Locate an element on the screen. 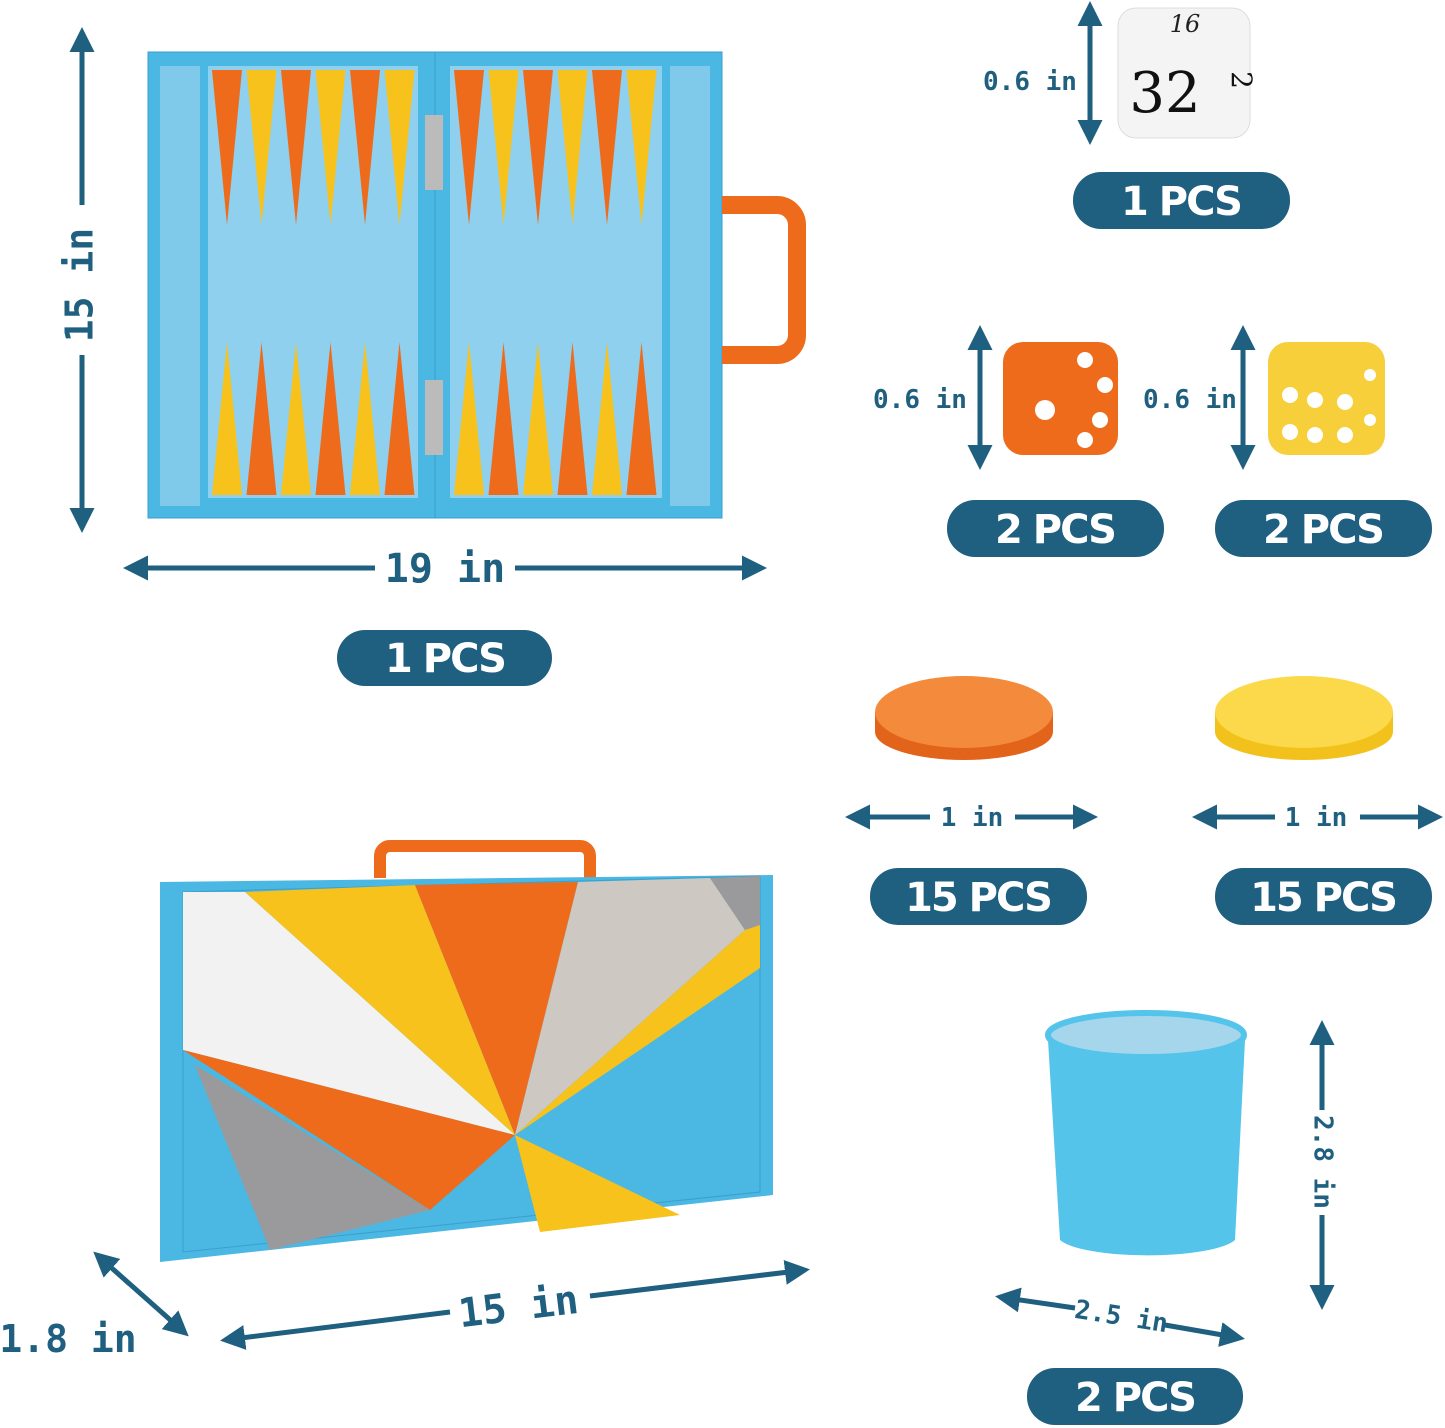 This screenshot has height=1428, width=1445. board-width-label: 19 in is located at coordinates (445, 569).